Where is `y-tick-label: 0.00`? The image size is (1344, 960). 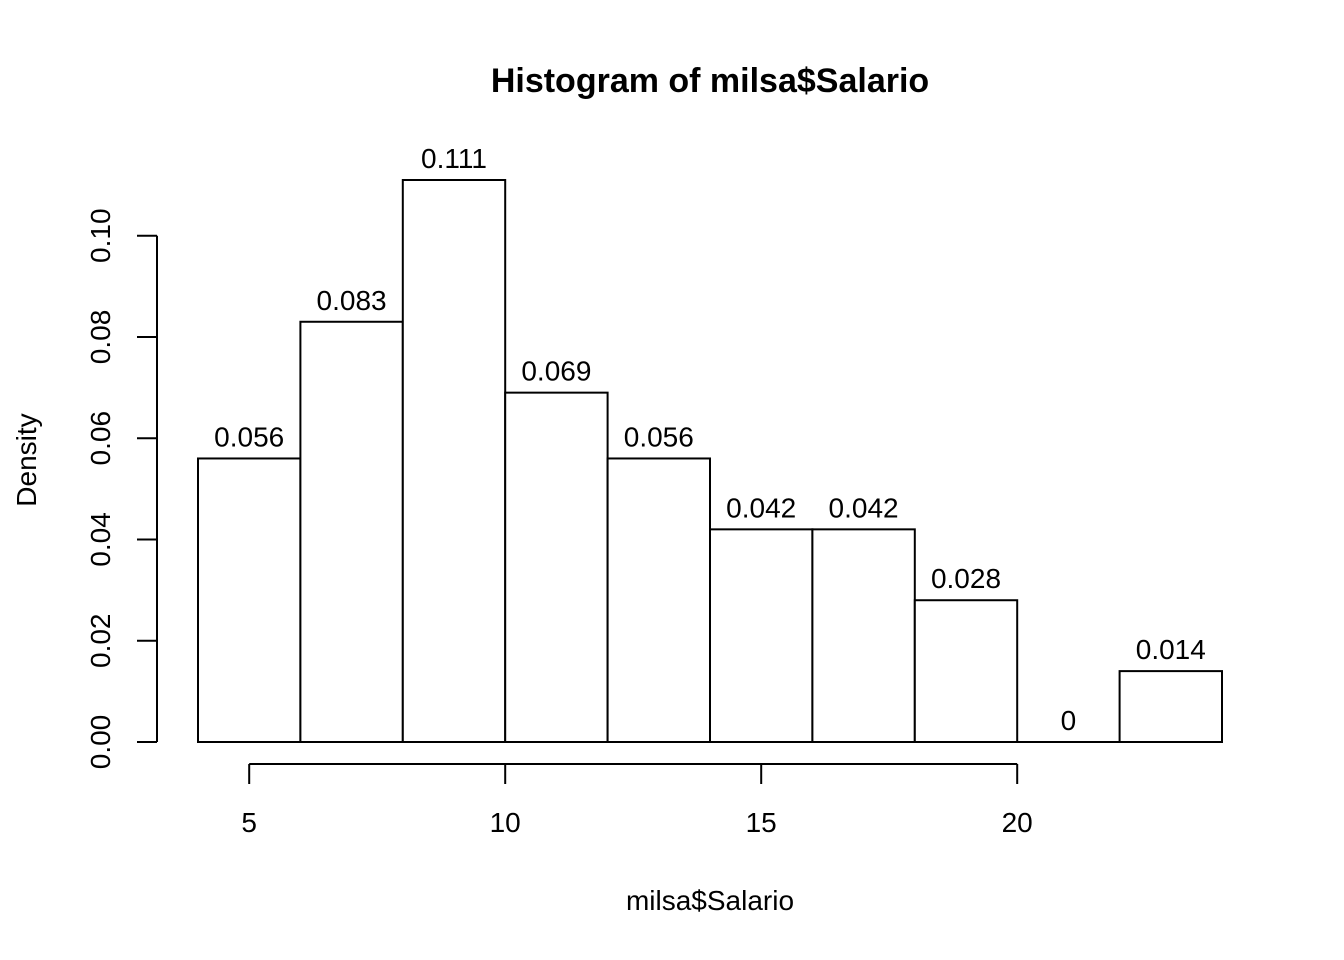 y-tick-label: 0.00 is located at coordinates (100, 742).